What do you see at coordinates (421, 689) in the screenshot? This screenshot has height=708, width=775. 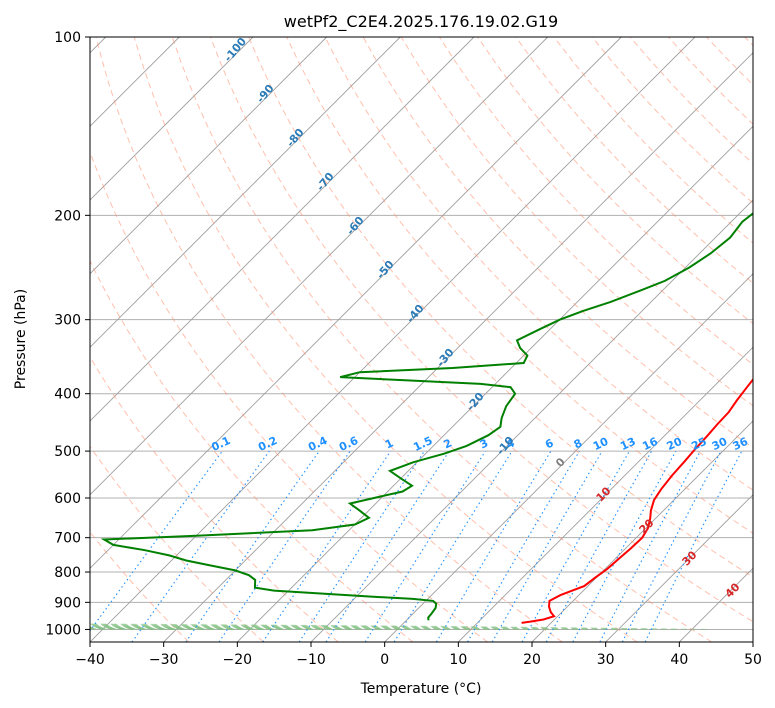 I see `x-axis-label: Temperature (°C)` at bounding box center [421, 689].